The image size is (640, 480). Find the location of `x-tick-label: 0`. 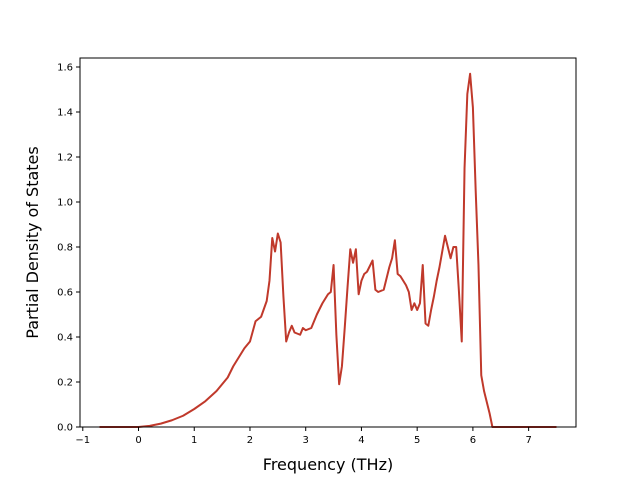

x-tick-label: 0 is located at coordinates (138, 440).